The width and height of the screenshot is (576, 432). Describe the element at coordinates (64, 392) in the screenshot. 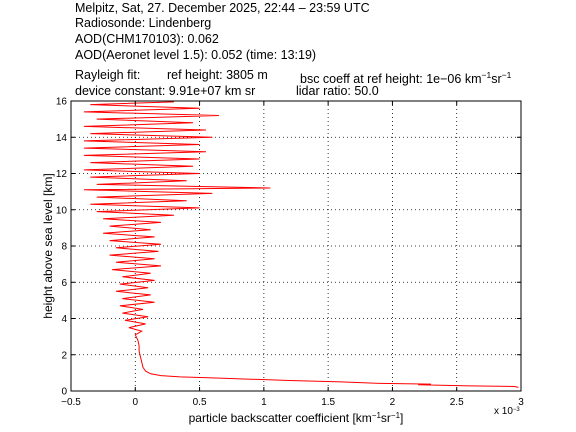

I see `y-tick-label: 0` at that location.